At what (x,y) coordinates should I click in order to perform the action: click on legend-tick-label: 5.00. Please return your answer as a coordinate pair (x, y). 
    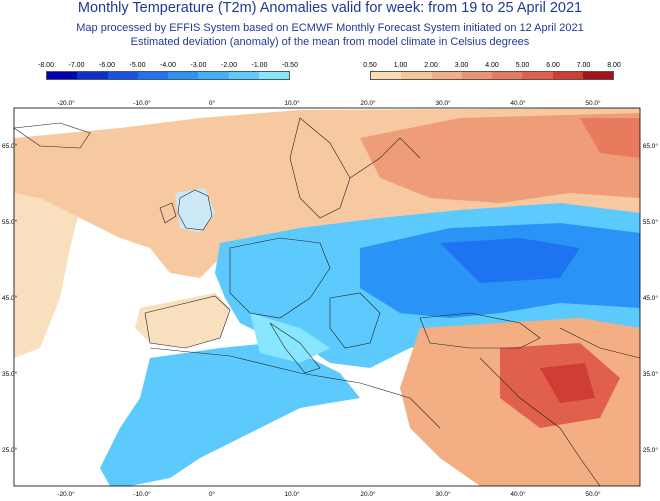
    Looking at the image, I should click on (522, 65).